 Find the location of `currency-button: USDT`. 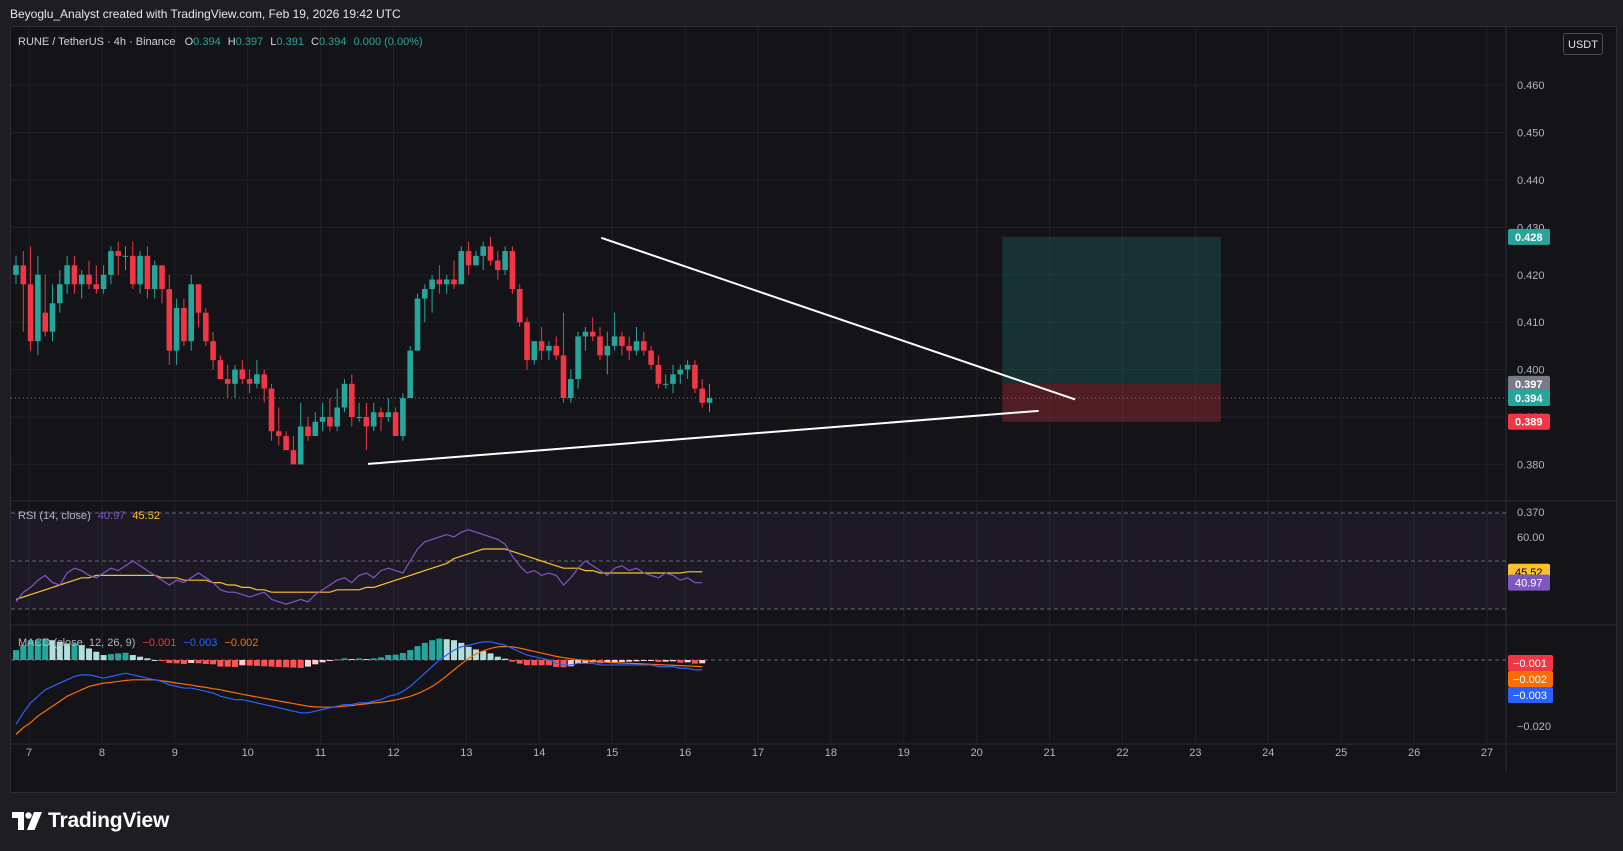

currency-button: USDT is located at coordinates (1583, 44).